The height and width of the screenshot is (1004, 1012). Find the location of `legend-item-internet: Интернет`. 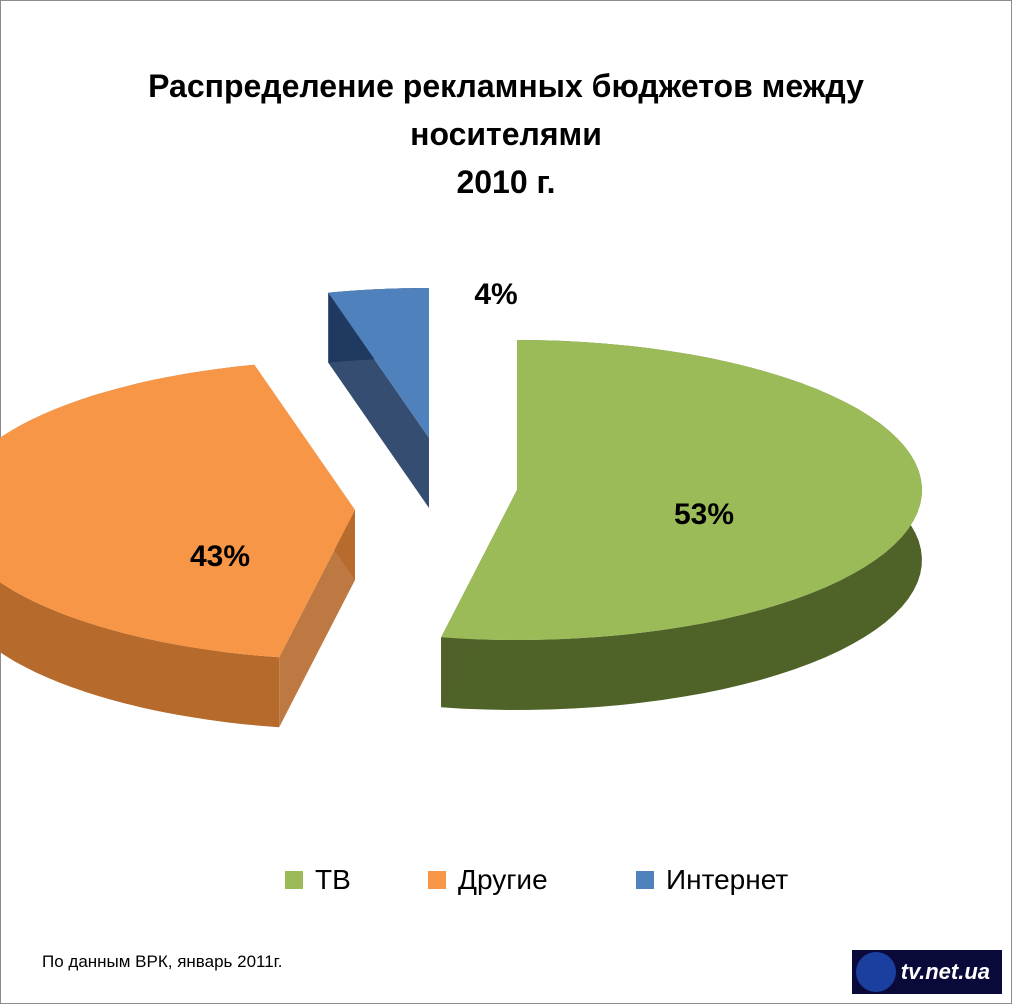

legend-item-internet: Интернет is located at coordinates (712, 880).